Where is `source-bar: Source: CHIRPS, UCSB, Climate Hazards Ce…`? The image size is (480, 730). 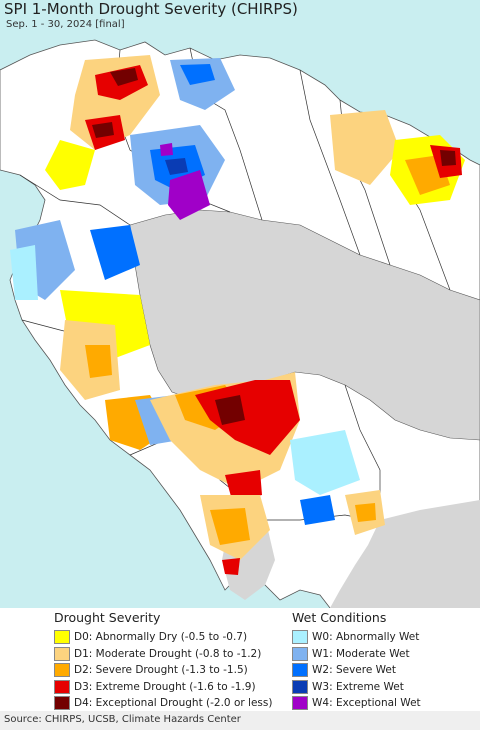 source-bar: Source: CHIRPS, UCSB, Climate Hazards Ce… is located at coordinates (240, 720).